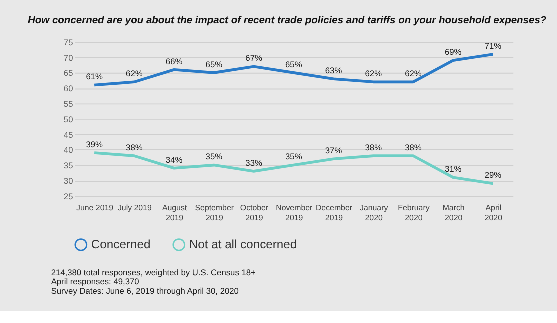  Describe the element at coordinates (334, 151) in the screenshot. I see `data-label: 37%` at that location.